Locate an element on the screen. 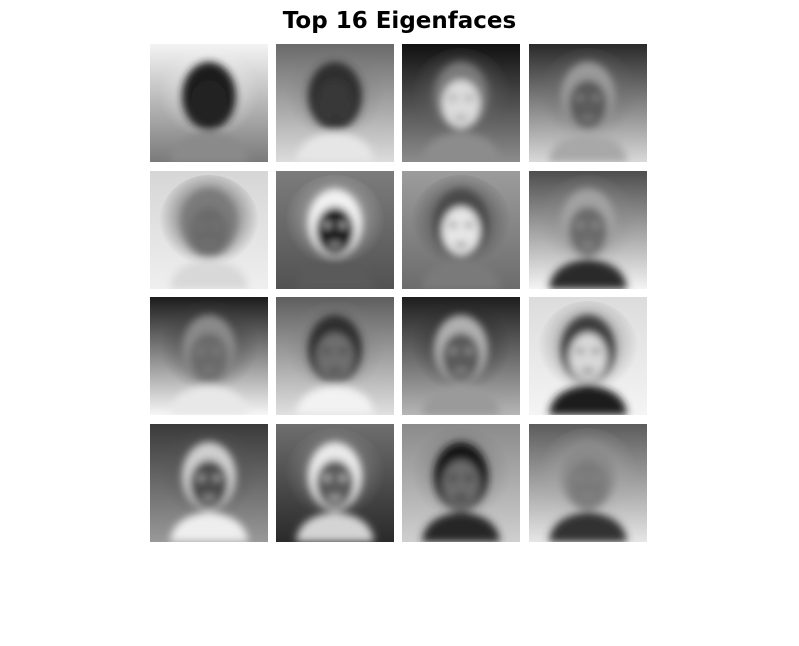  figure-title: Top 16 Eigenfaces is located at coordinates (399, 21).